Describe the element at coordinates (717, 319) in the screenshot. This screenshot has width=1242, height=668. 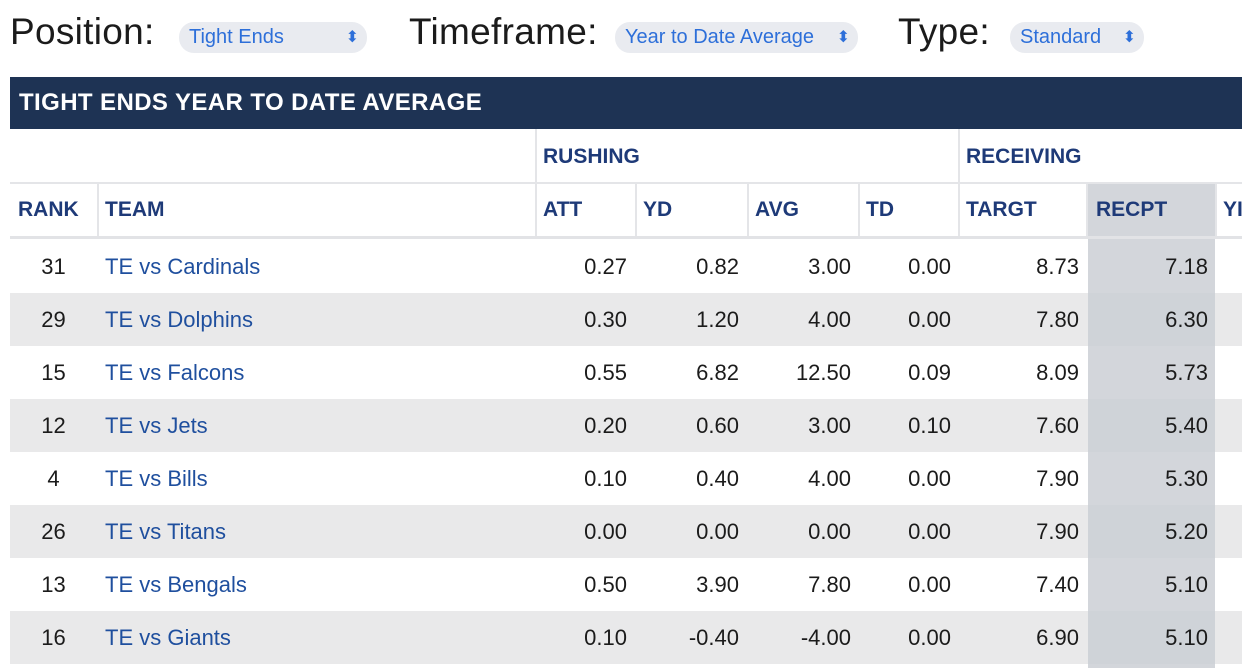
I see `rush-yd-cell: 1.20` at that location.